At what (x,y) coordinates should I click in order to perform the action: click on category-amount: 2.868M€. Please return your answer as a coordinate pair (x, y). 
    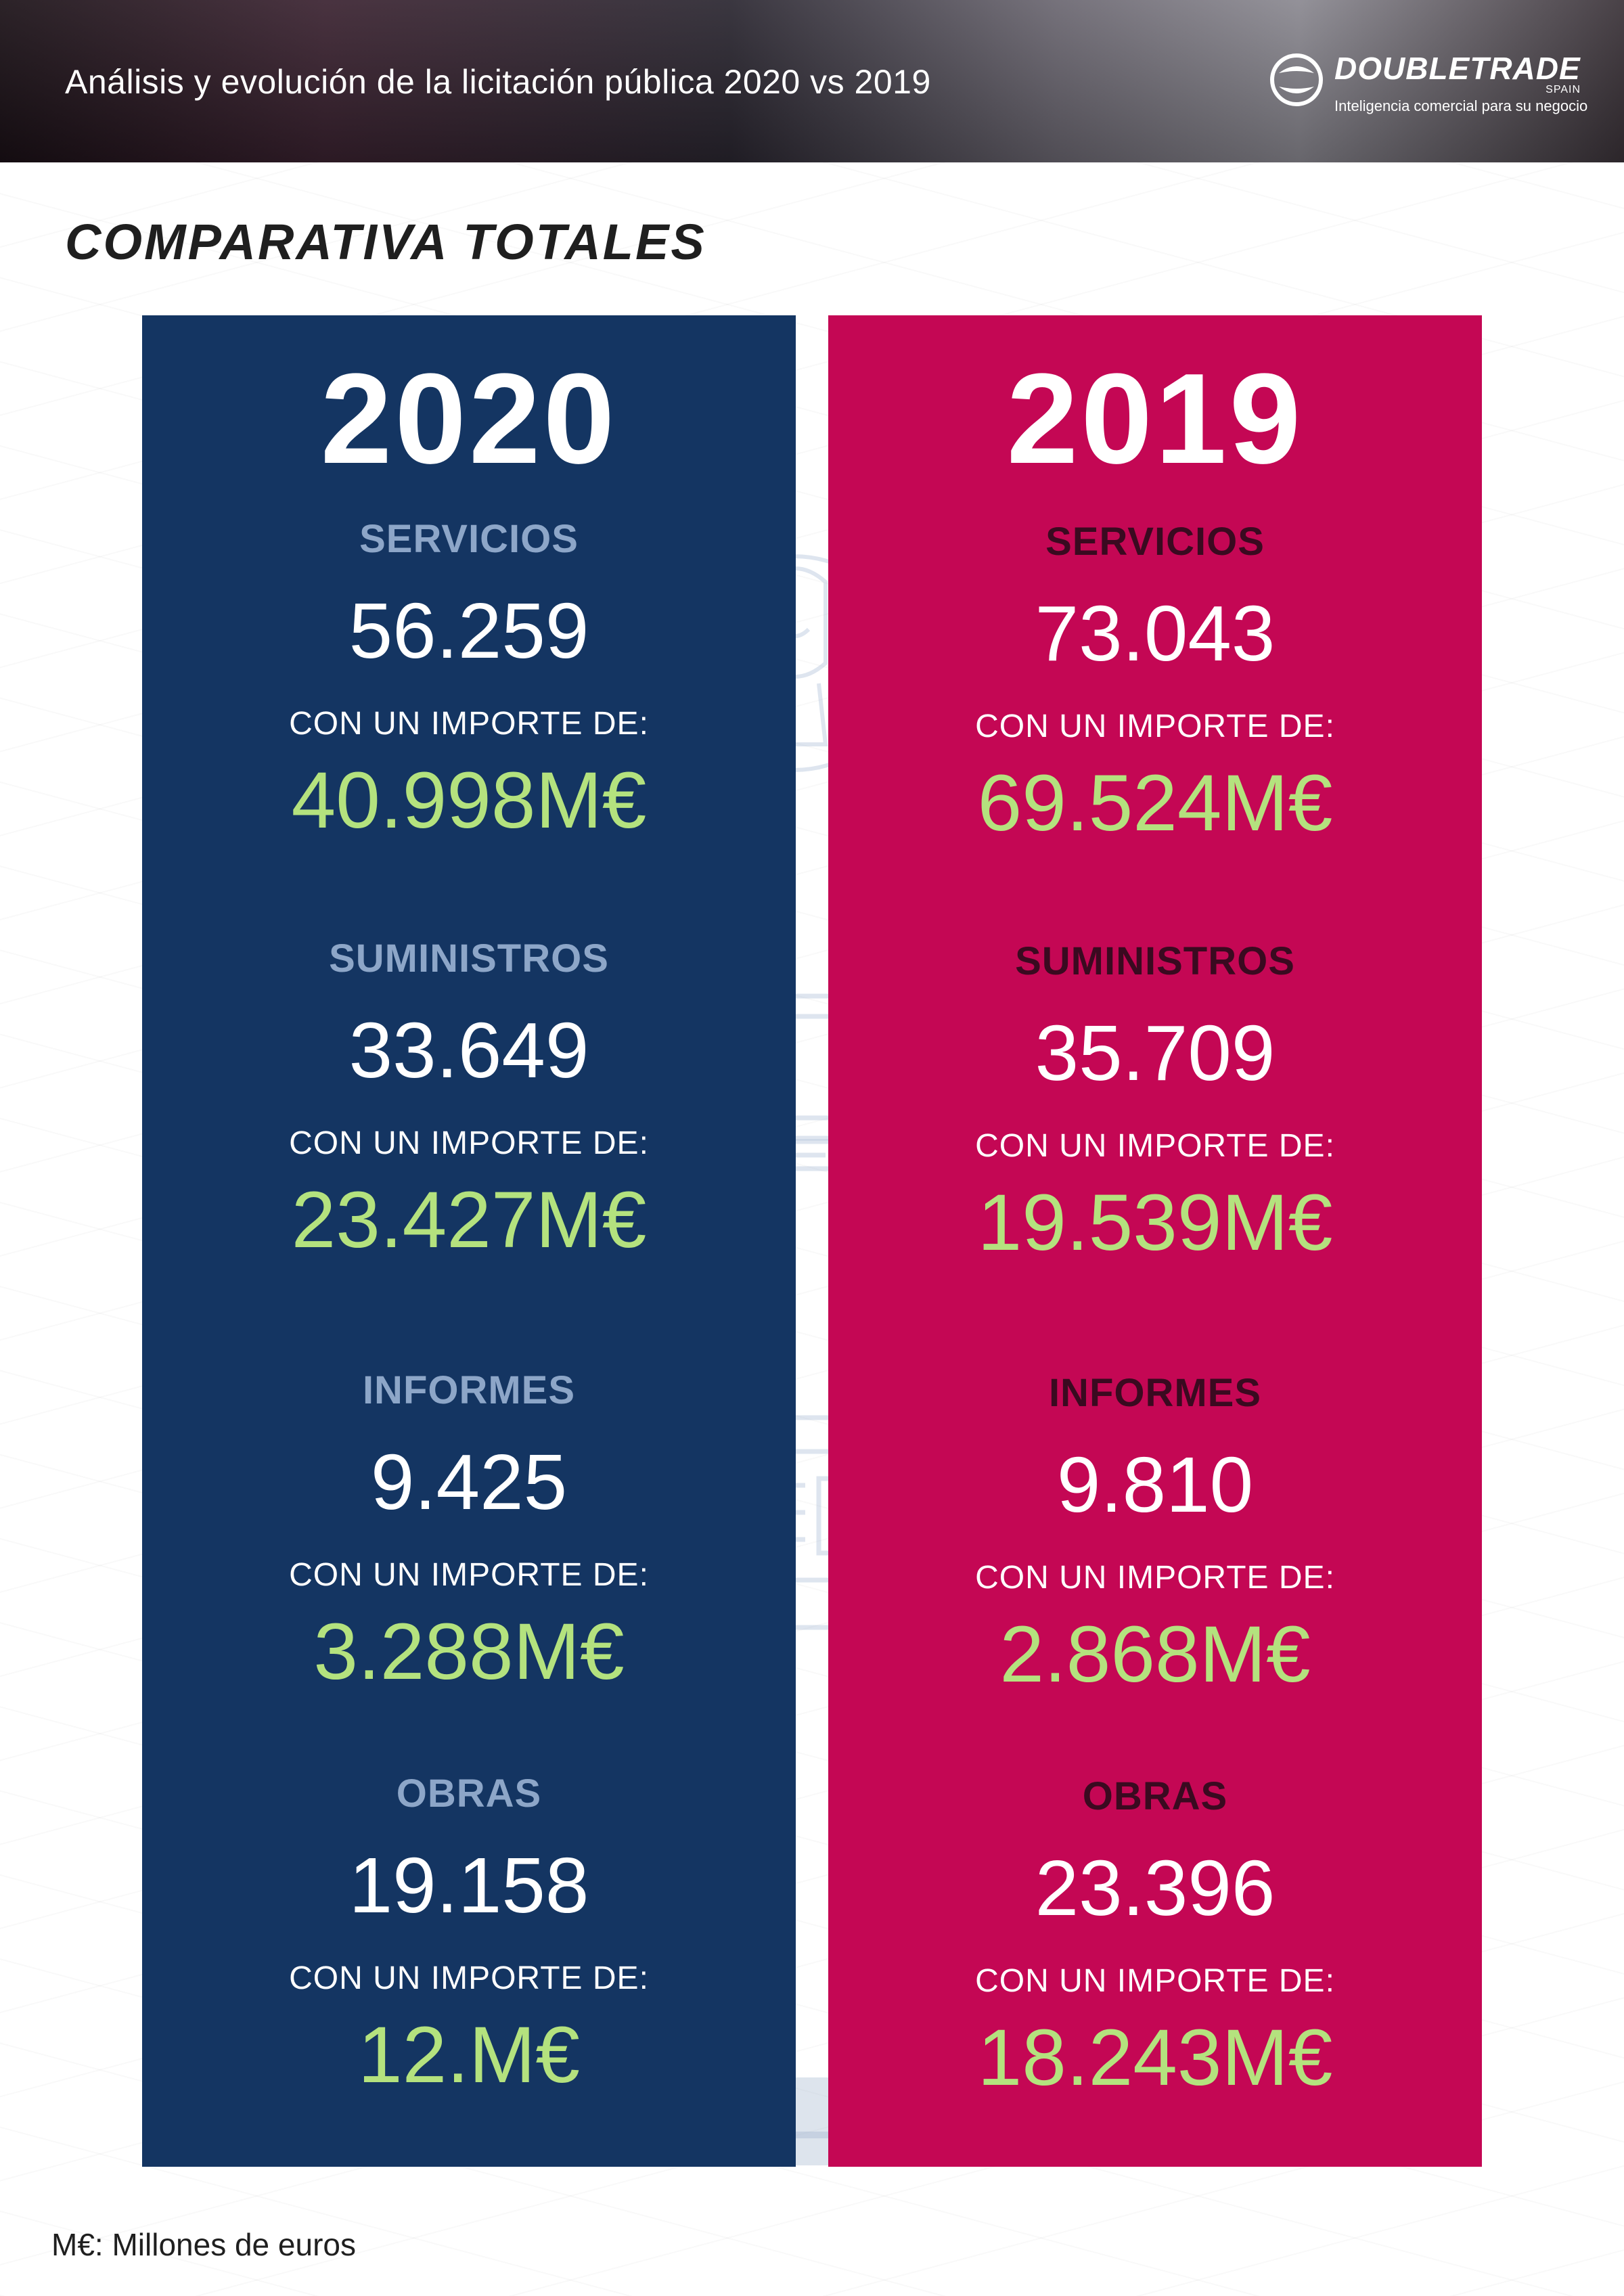
    Looking at the image, I should click on (1155, 1654).